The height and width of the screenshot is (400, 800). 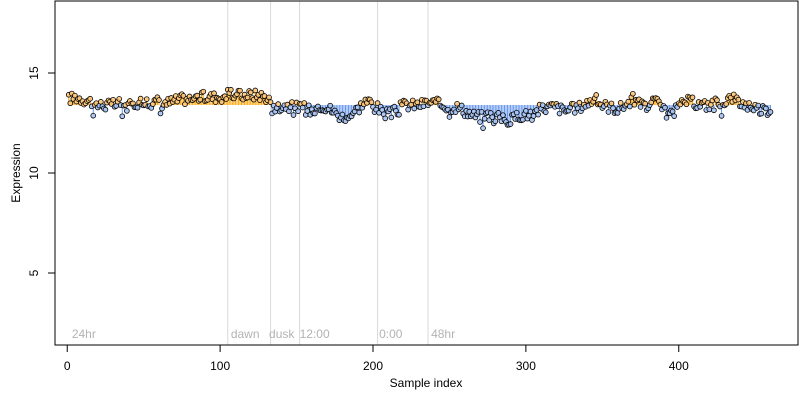 I want to click on y-axis-title: Expression, so click(x=16, y=172).